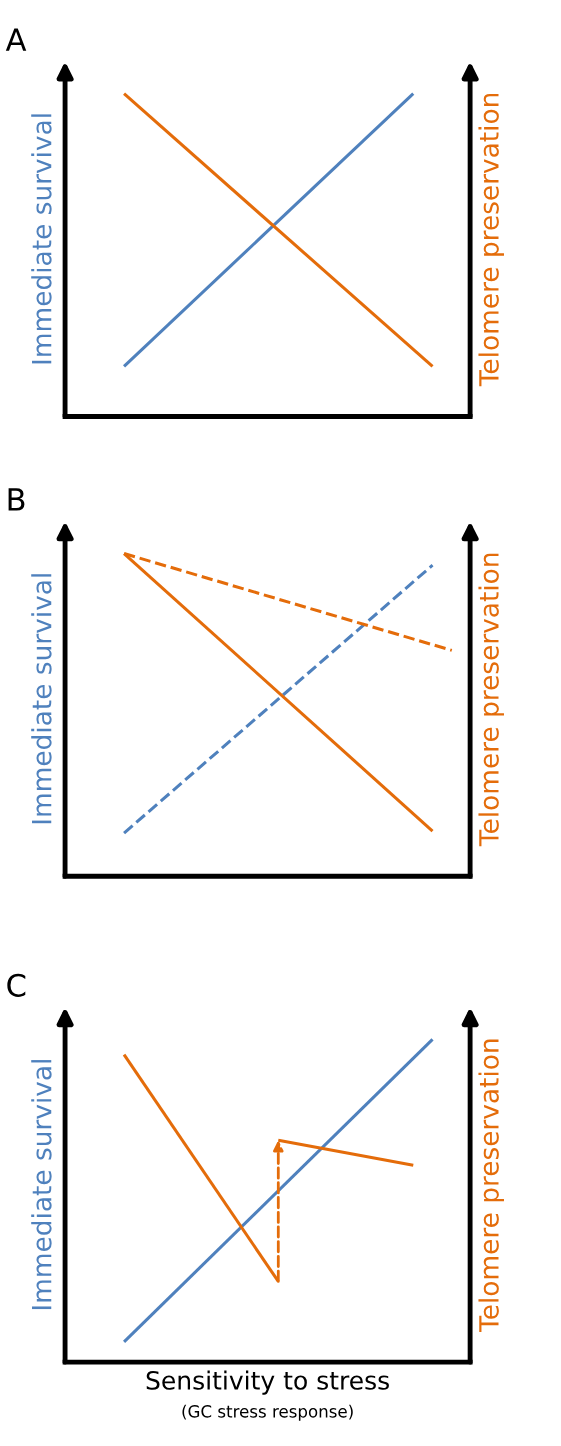 This screenshot has height=1446, width=561. Describe the element at coordinates (16, 39) in the screenshot. I see `chart-title: A` at that location.